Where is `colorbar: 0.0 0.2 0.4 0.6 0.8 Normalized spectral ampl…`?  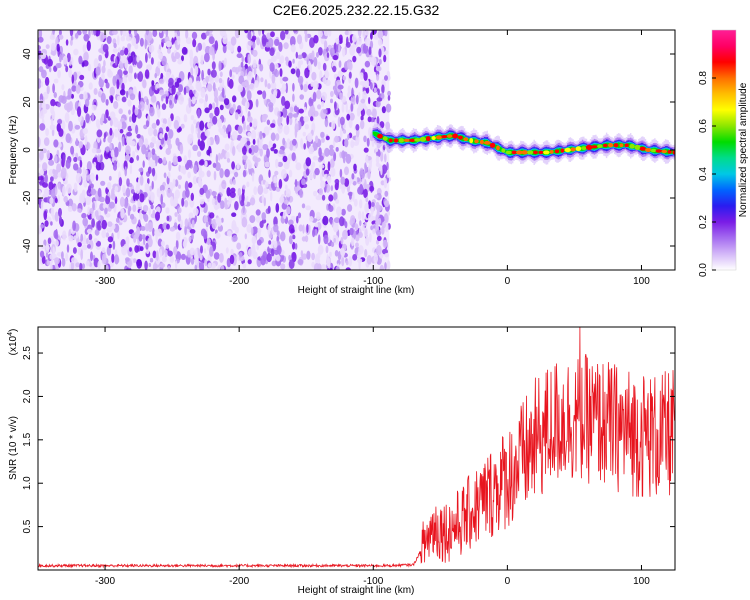 colorbar: 0.0 0.2 0.4 0.6 0.8 Normalized spectral ampl… is located at coordinates (723, 153).